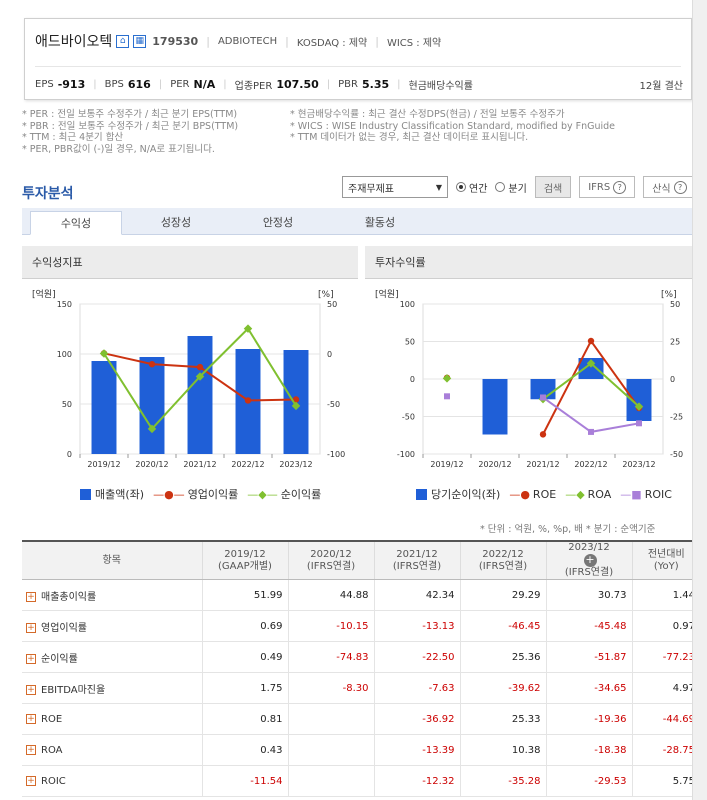 This screenshot has width=707, height=800. Describe the element at coordinates (112, 626) in the screenshot. I see `row-label-cell: + 영업이익률` at that location.